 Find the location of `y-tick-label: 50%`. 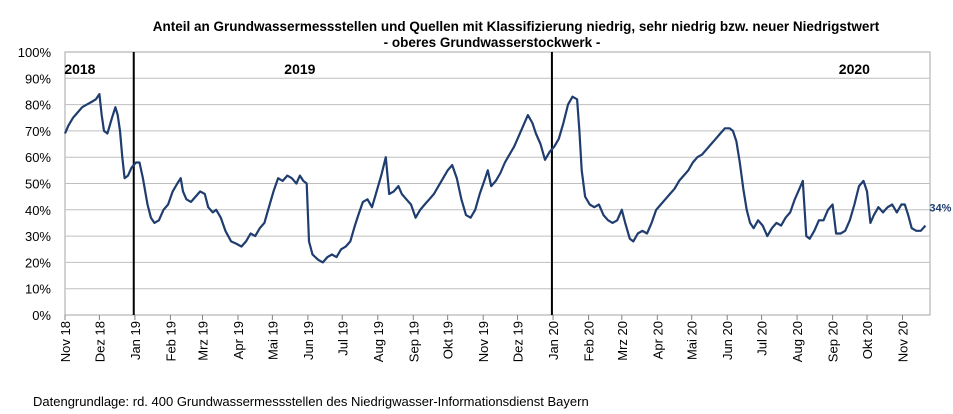

y-tick-label: 50% is located at coordinates (38, 184).